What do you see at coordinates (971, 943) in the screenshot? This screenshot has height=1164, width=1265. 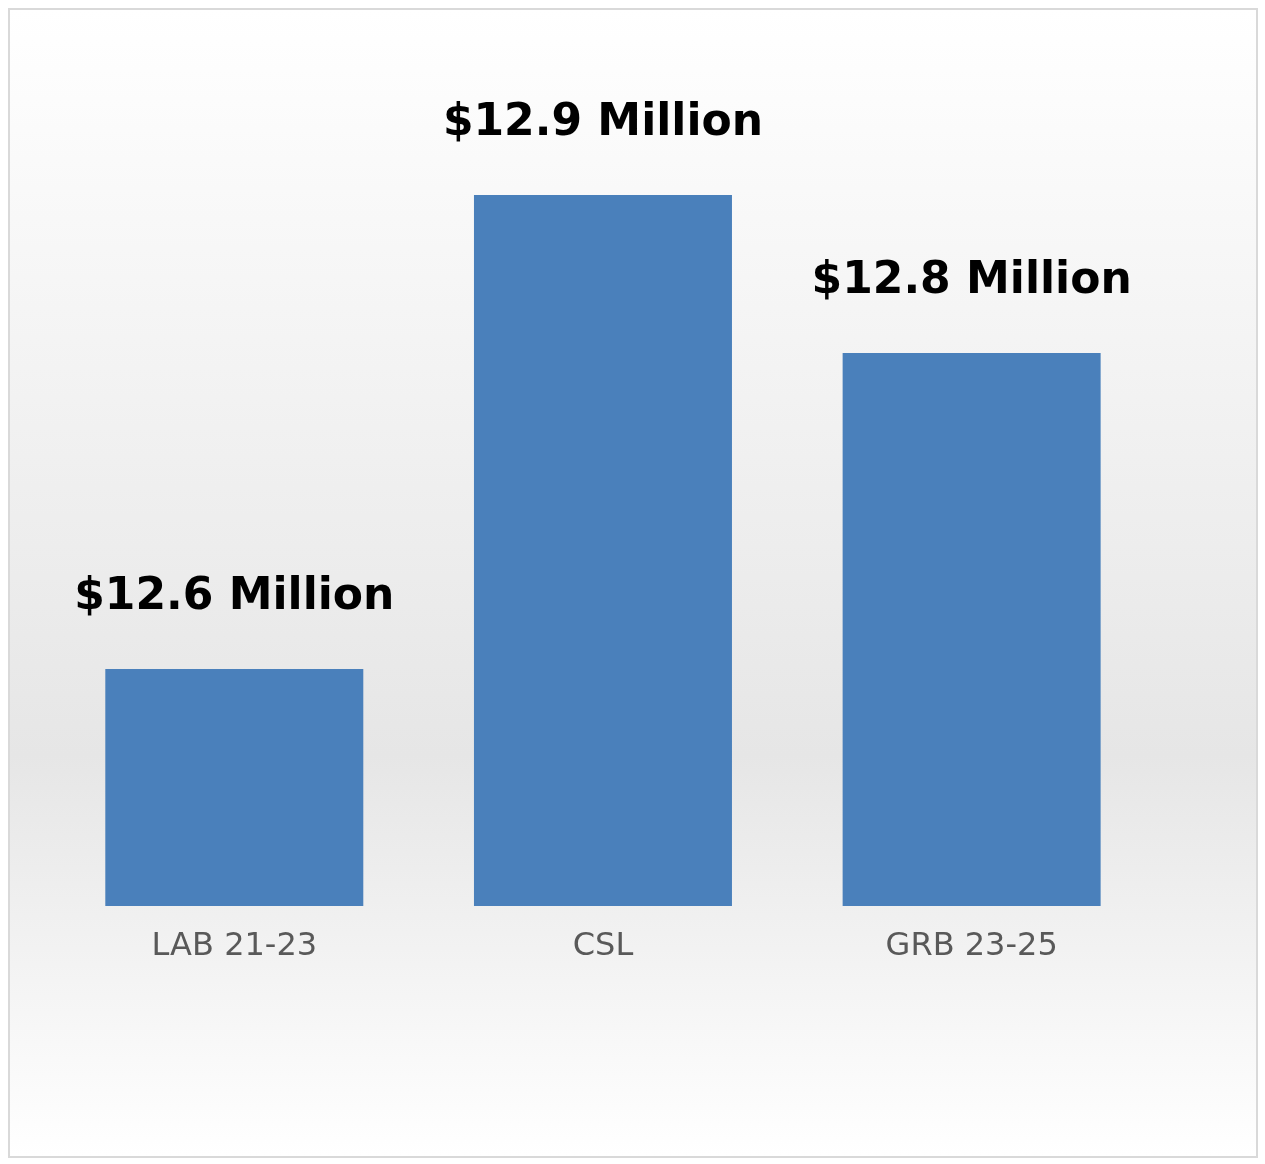 I see `x-tick-label: GRB 23-25` at bounding box center [971, 943].